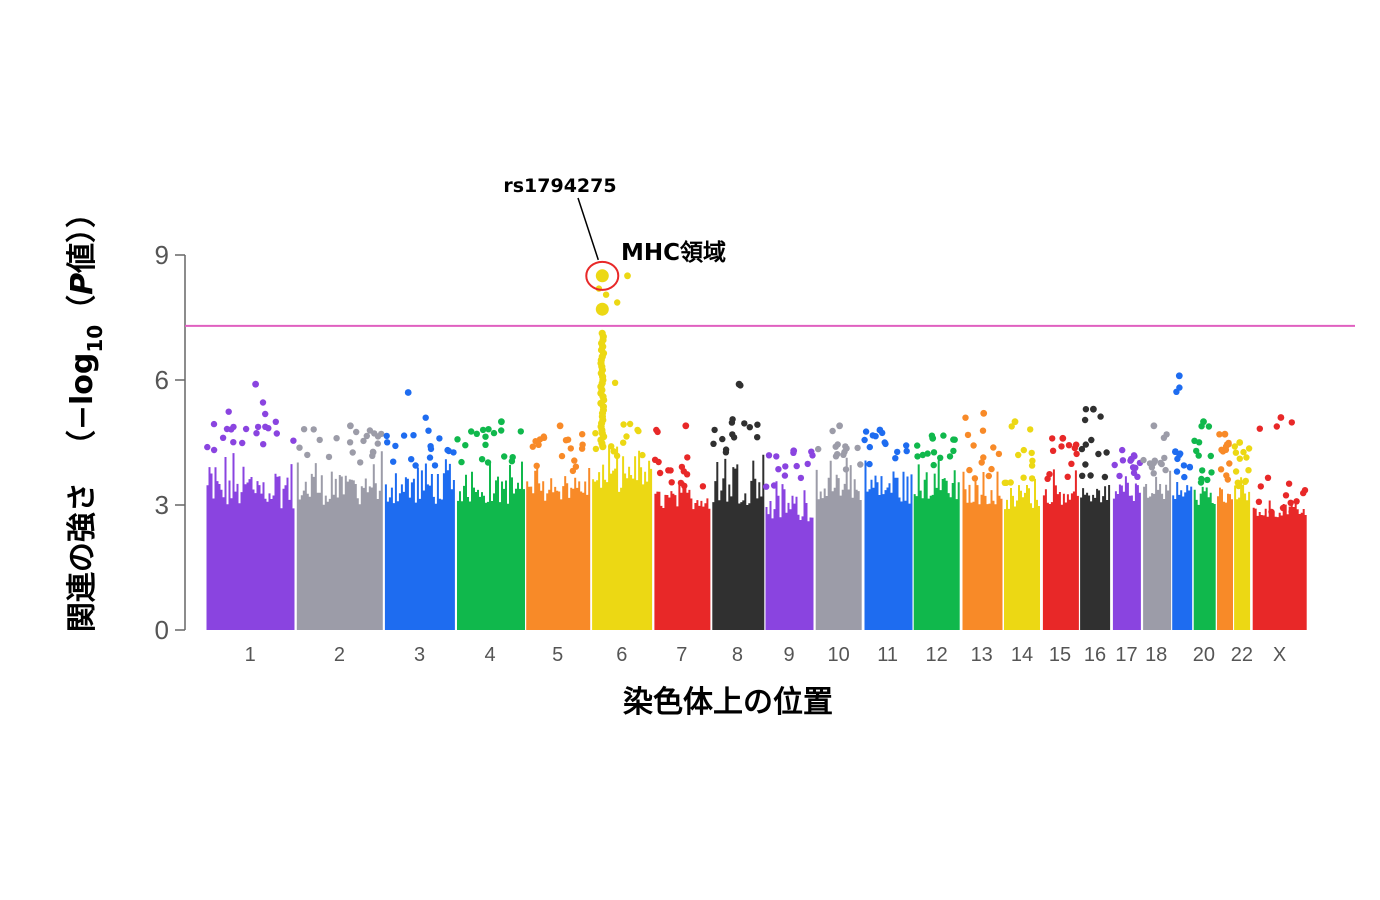 The image size is (1380, 900). What do you see at coordinates (1022, 655) in the screenshot?
I see `x-tick-label-chr-14: 14` at bounding box center [1022, 655].